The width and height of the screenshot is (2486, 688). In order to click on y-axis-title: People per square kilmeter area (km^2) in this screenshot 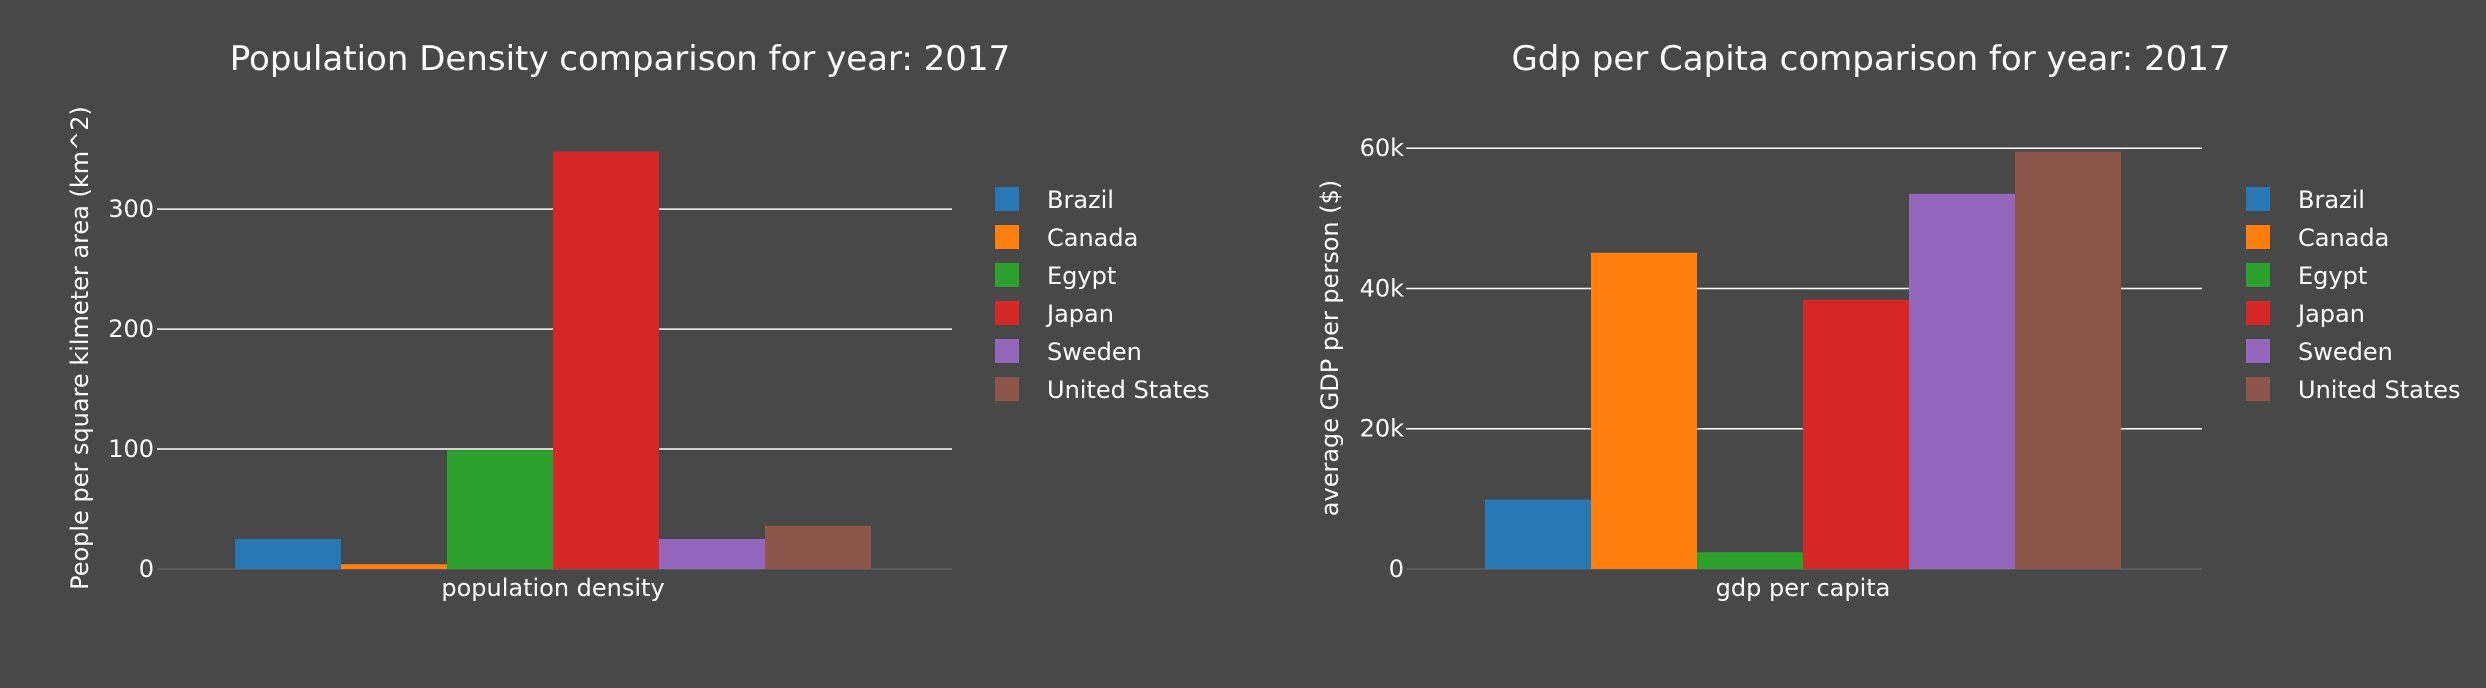, I will do `click(80, 348)`.